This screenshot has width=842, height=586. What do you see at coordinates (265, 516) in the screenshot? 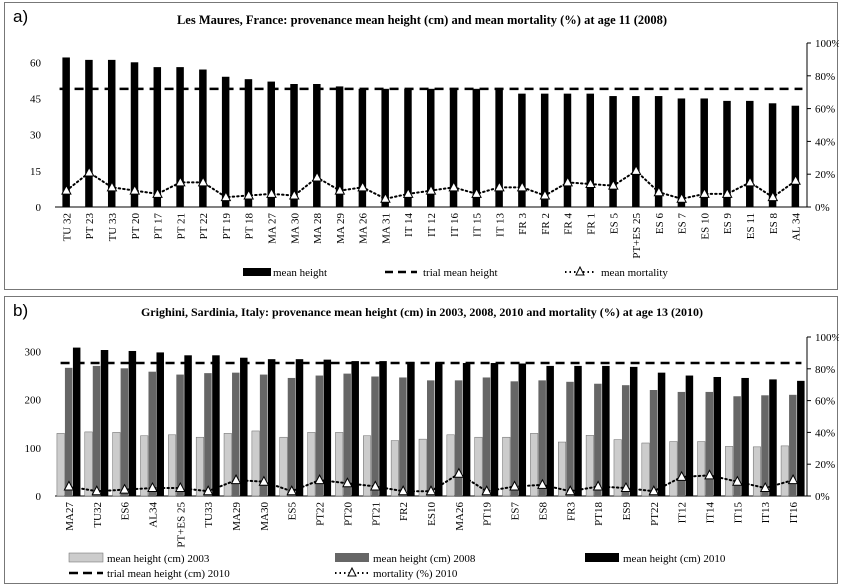
I see `category-label: MA30` at bounding box center [265, 516].